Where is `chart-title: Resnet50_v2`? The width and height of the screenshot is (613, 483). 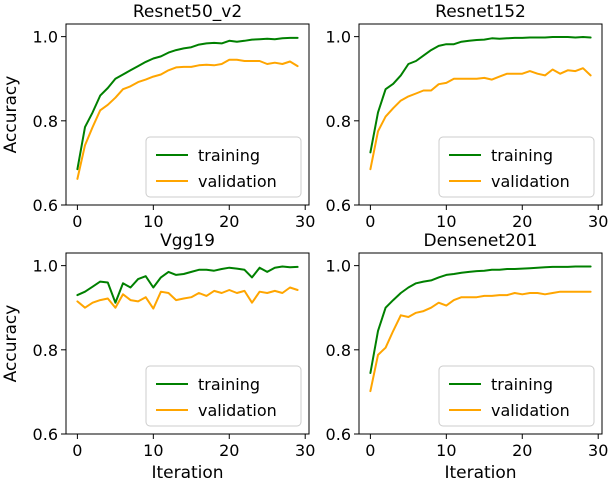
chart-title: Resnet50_v2 is located at coordinates (187, 12).